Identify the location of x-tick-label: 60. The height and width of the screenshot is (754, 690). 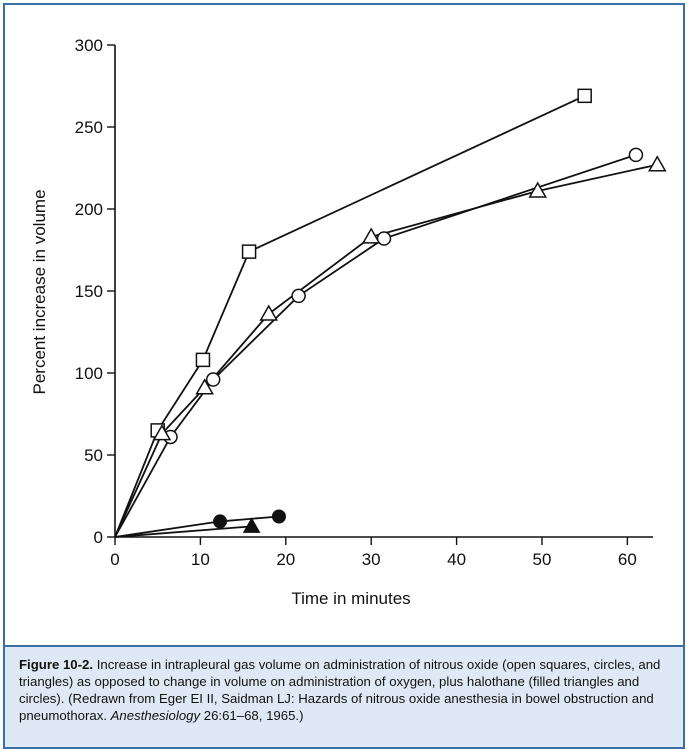
(627, 559).